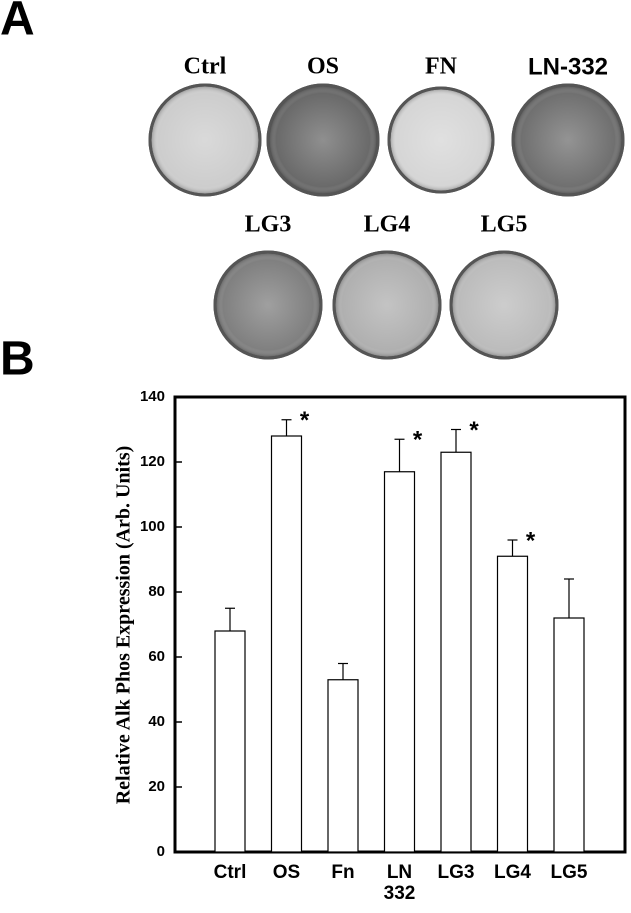 The image size is (631, 913). I want to click on x-tick-label: LG4, so click(512, 872).